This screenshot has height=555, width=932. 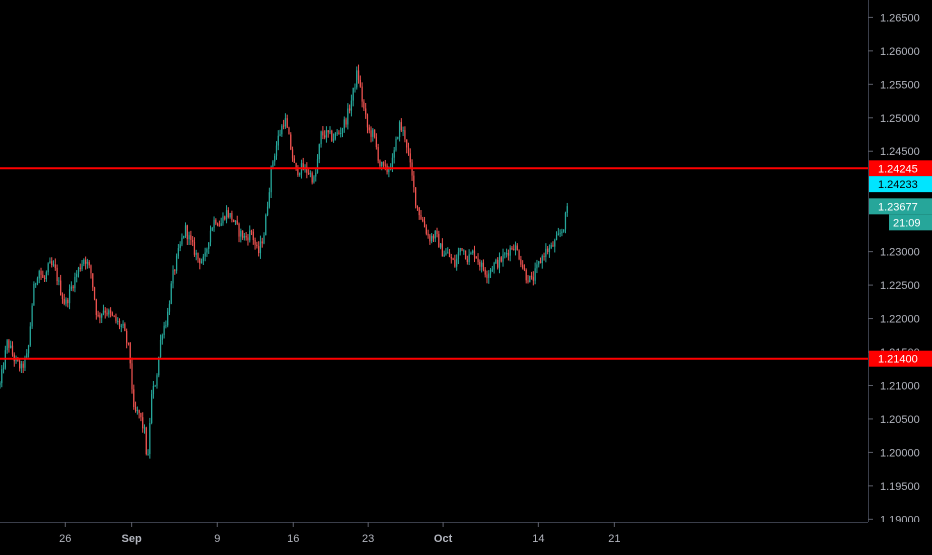 What do you see at coordinates (910, 222) in the screenshot?
I see `countdown-tag: 21:09` at bounding box center [910, 222].